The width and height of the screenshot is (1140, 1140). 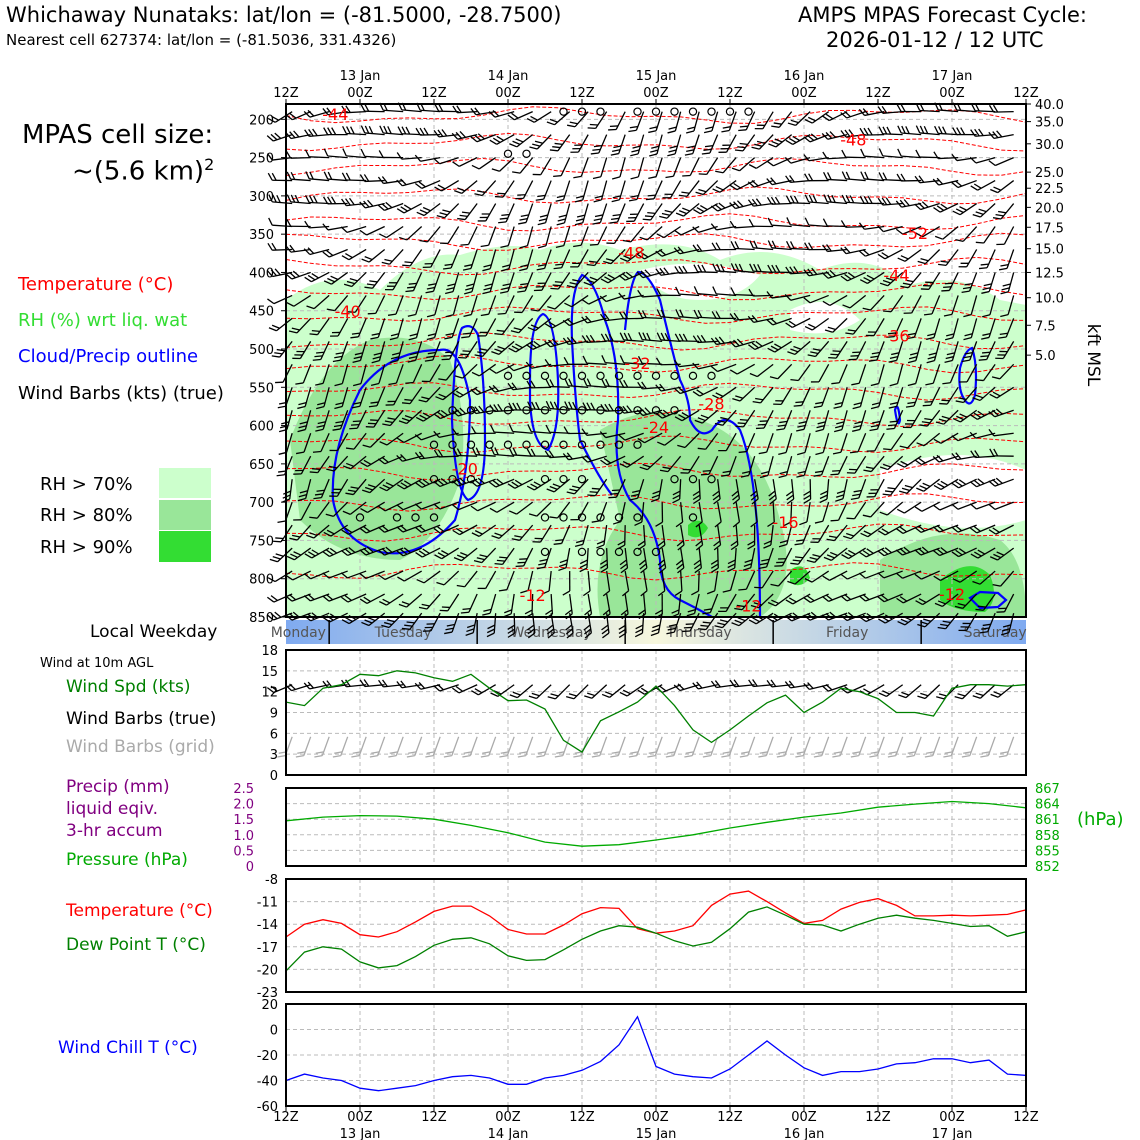 I want to click on y-tick-label: -8, so click(x=271, y=880).